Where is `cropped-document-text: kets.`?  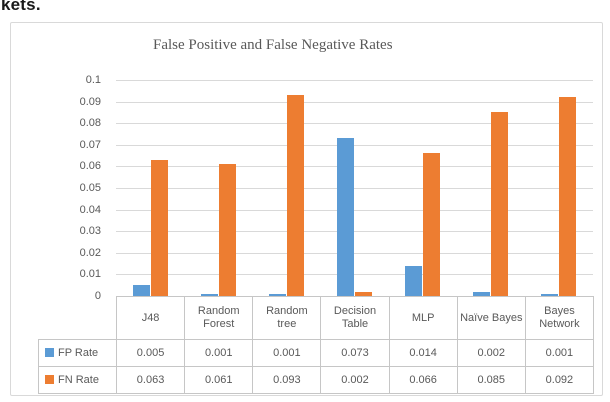 cropped-document-text: kets. is located at coordinates (21, 7).